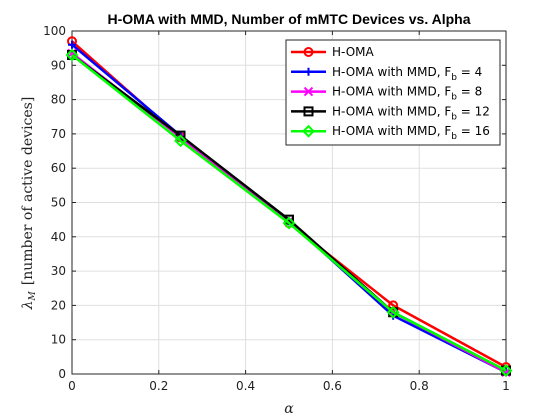 This screenshot has height=420, width=560. Describe the element at coordinates (33, 295) in the screenshot. I see `y-axis-label-subscript: M` at that location.